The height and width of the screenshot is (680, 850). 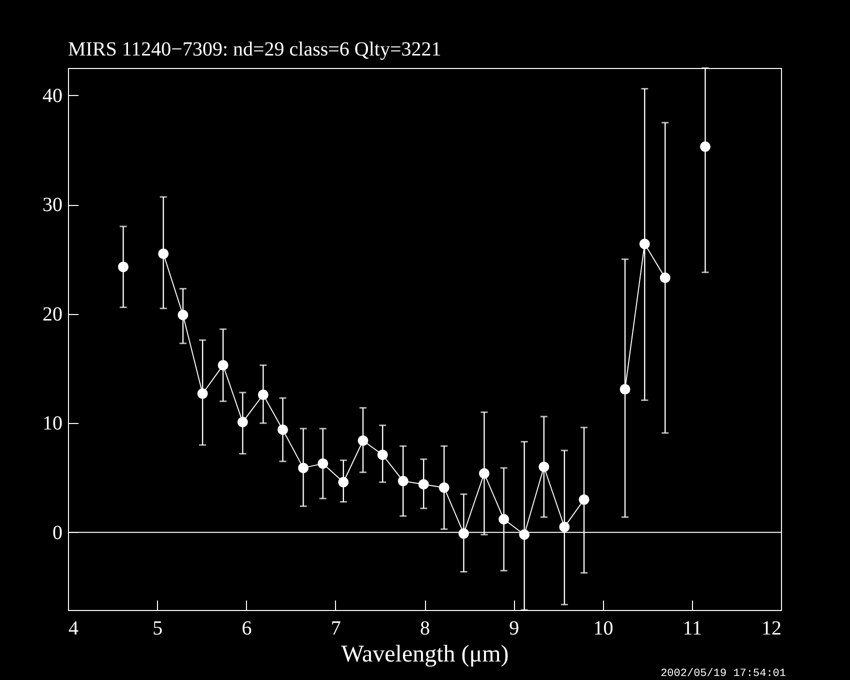 I want to click on x-tick-label: 10, so click(x=603, y=629).